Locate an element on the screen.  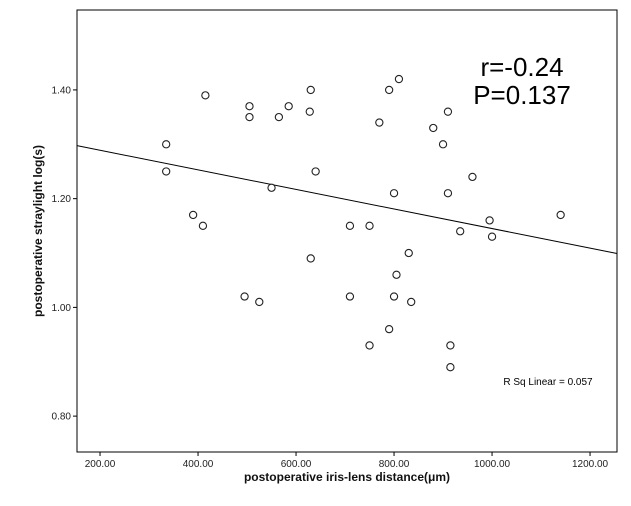
r-annotation: r=-0.24 is located at coordinates (521, 67).